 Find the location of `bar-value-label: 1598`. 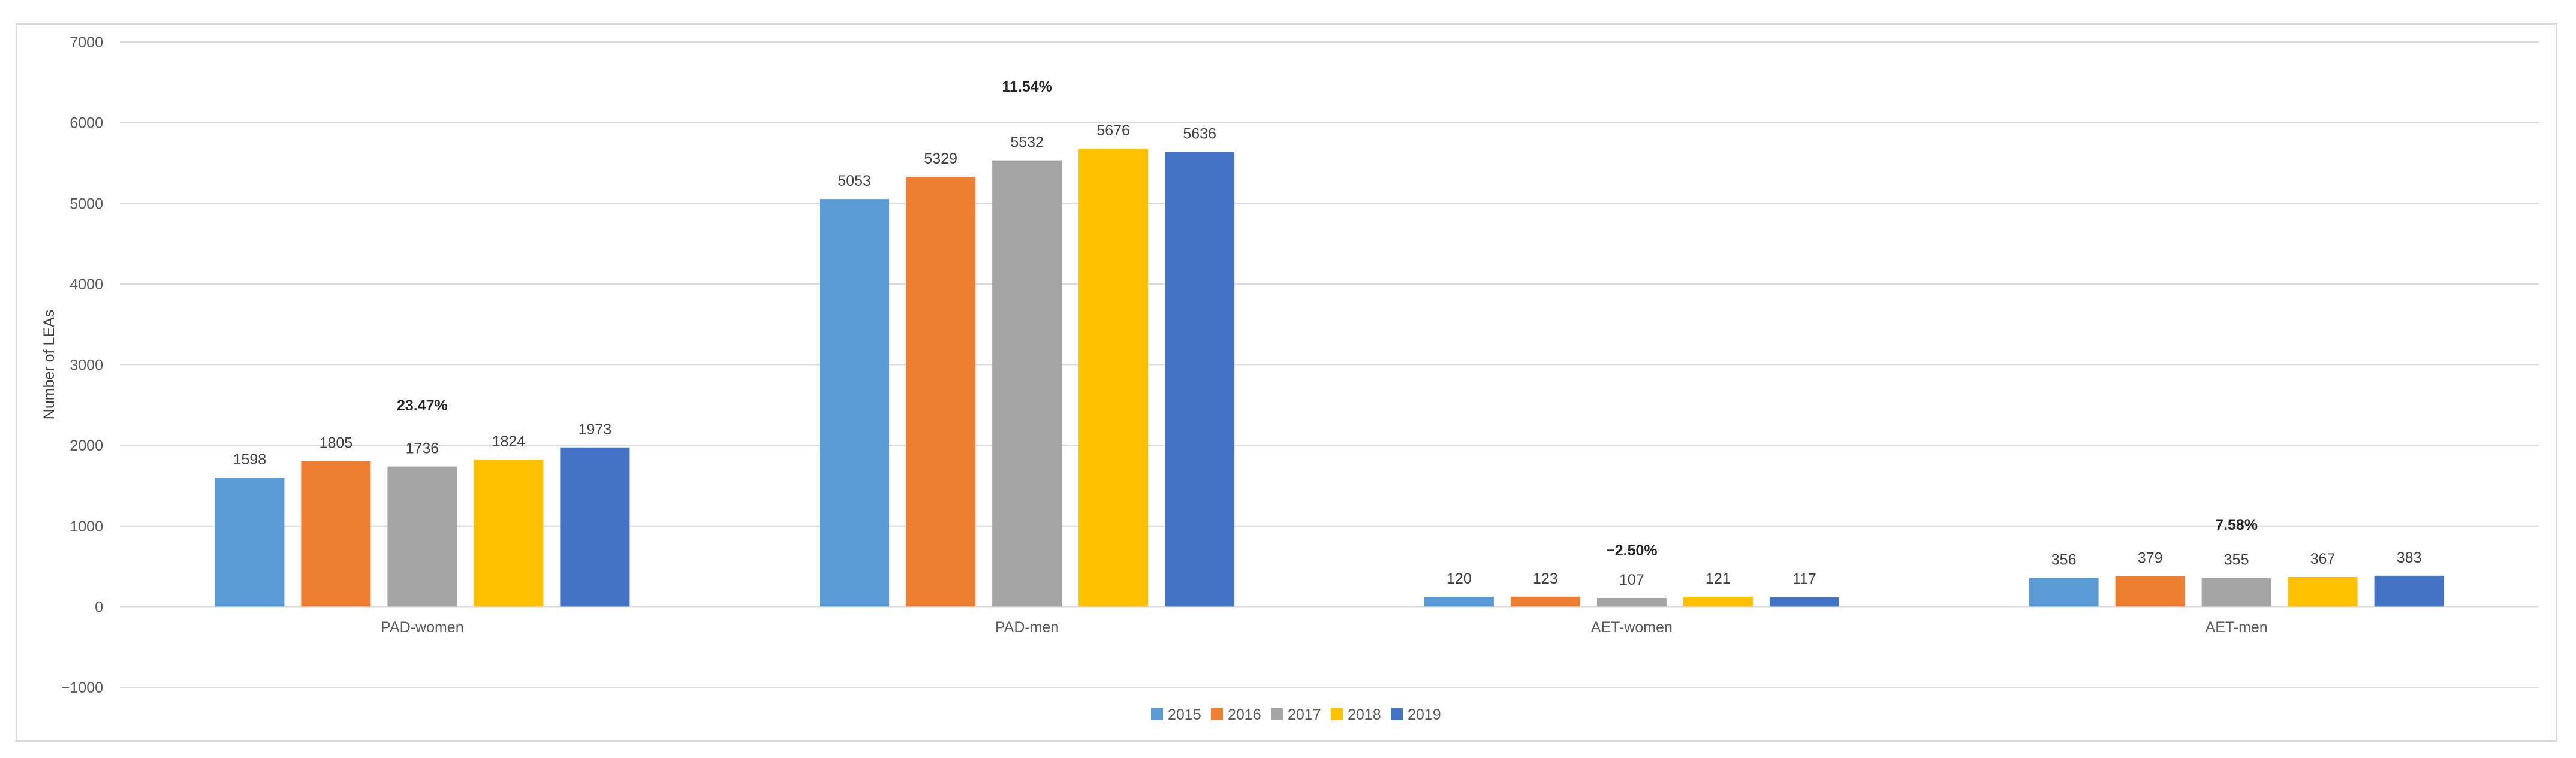

bar-value-label: 1598 is located at coordinates (250, 459).